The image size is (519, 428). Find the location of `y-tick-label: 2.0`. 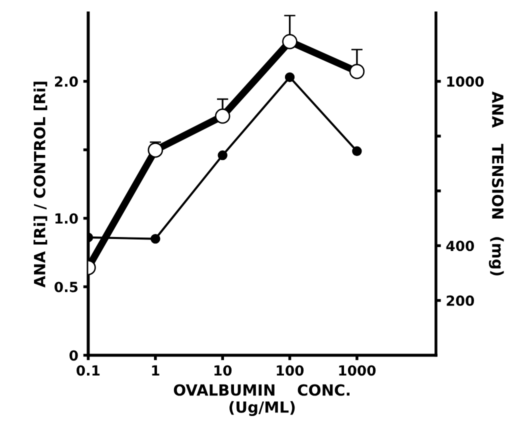

y-tick-label: 2.0 is located at coordinates (66, 81).